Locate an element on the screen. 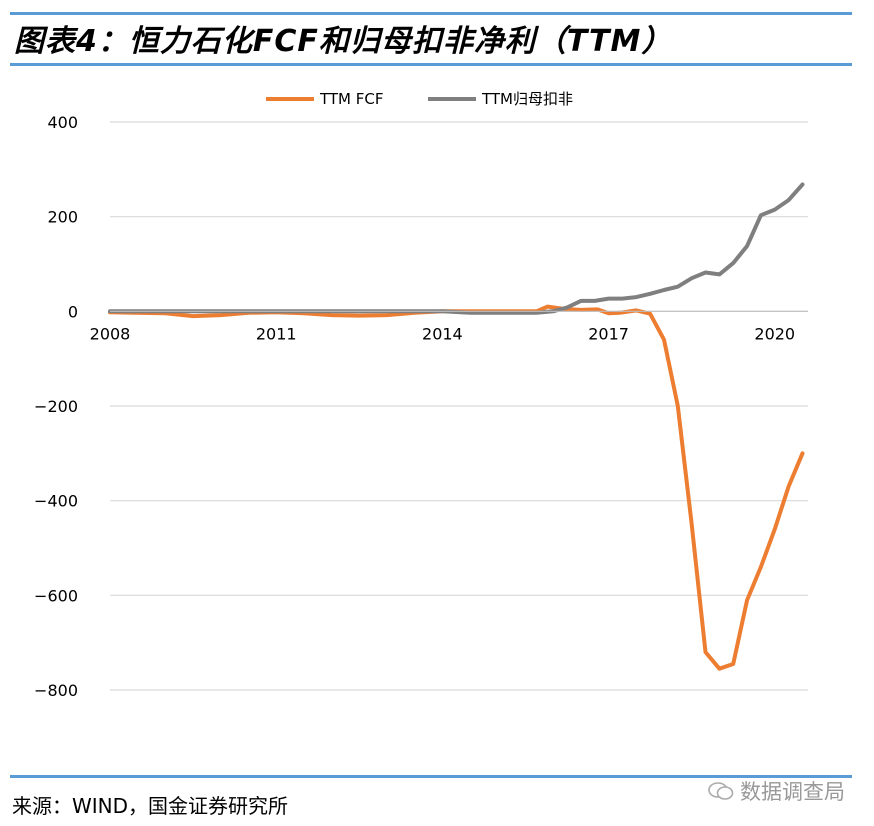 This screenshot has height=826, width=874. legend-label: TTM归母扣非 is located at coordinates (527, 99).